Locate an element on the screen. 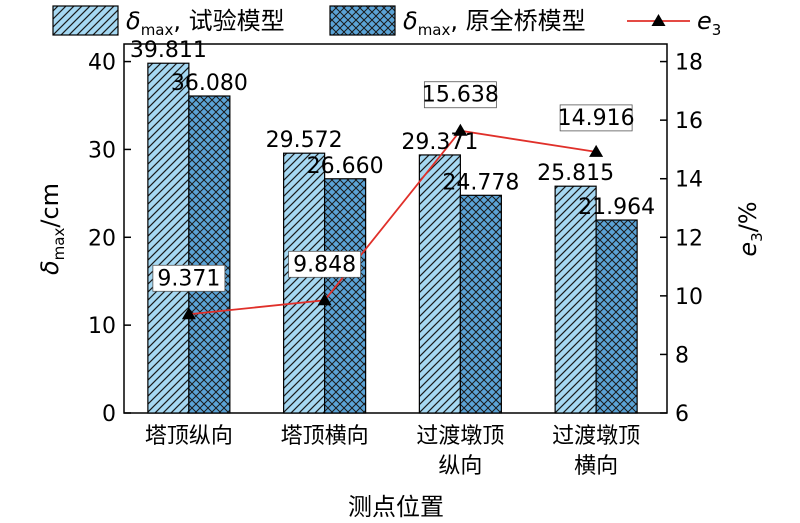 The image size is (800, 523). y-axis-title-unit: /cm is located at coordinates (50, 205).